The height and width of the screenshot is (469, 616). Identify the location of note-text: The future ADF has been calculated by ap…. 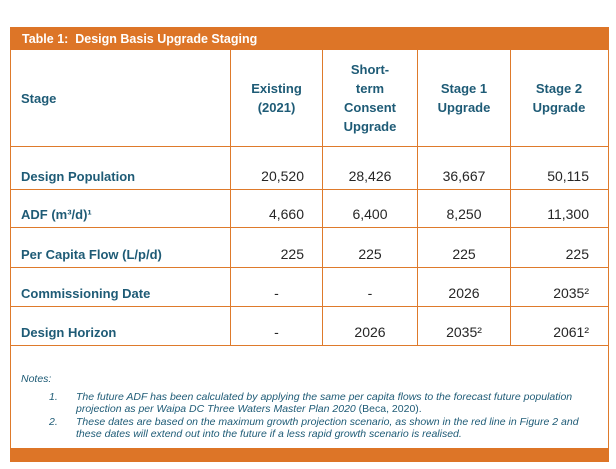
(335, 403).